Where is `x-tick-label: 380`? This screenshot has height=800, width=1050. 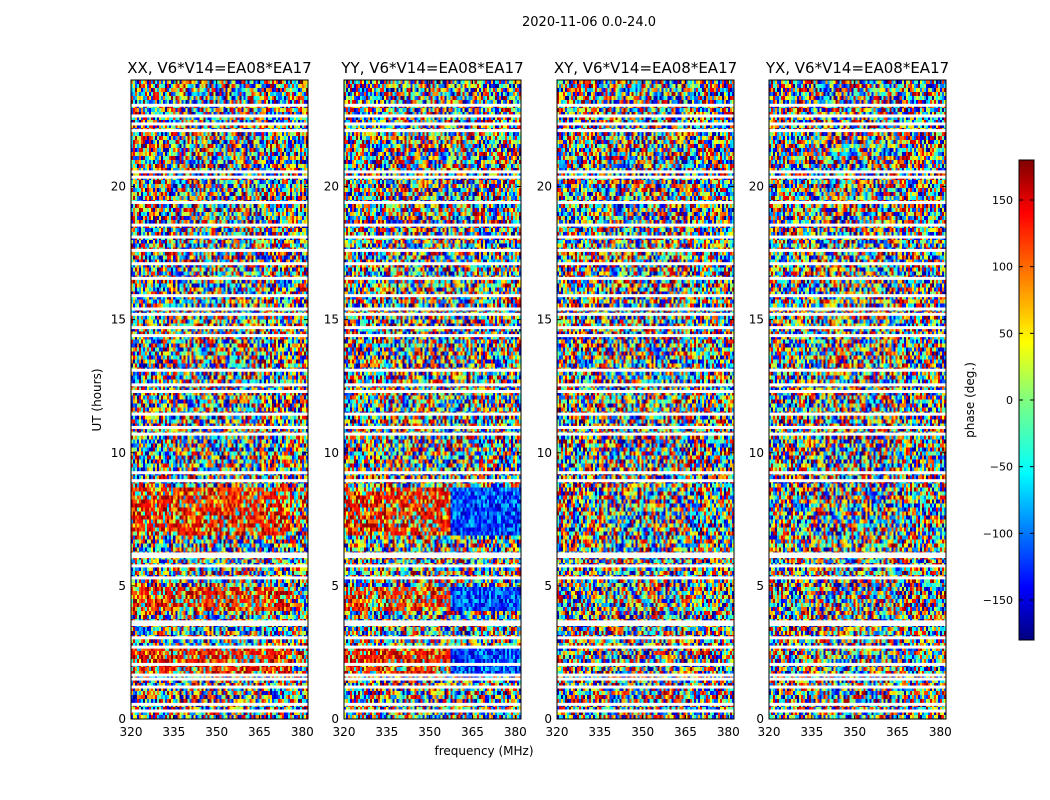 x-tick-label: 380 is located at coordinates (940, 732).